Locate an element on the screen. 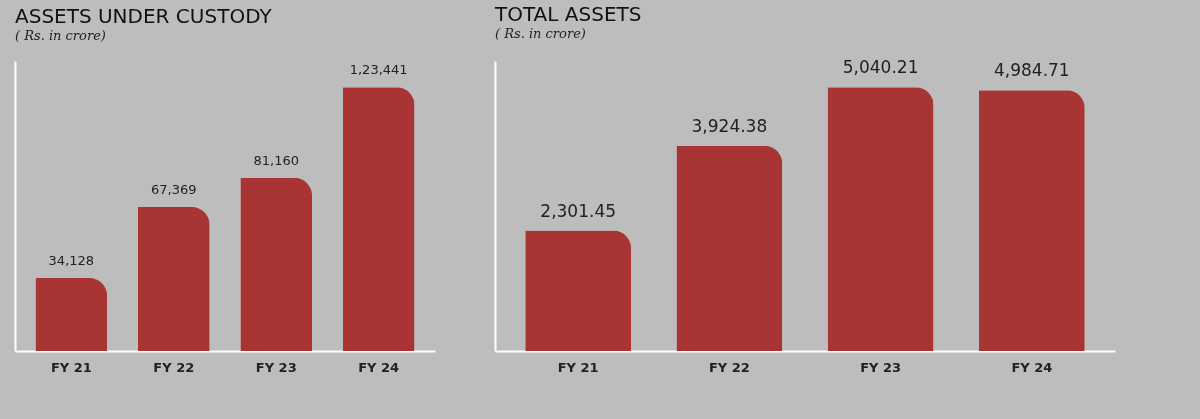  data-label: 5,040.21 is located at coordinates (880, 67).